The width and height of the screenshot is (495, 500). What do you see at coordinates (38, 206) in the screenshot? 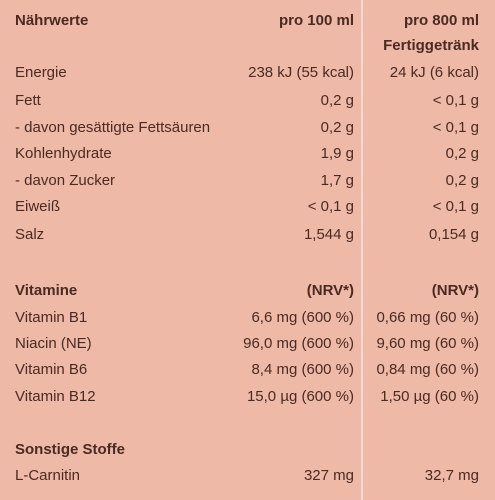
I see `nutrient-name: Eiweiß` at bounding box center [38, 206].